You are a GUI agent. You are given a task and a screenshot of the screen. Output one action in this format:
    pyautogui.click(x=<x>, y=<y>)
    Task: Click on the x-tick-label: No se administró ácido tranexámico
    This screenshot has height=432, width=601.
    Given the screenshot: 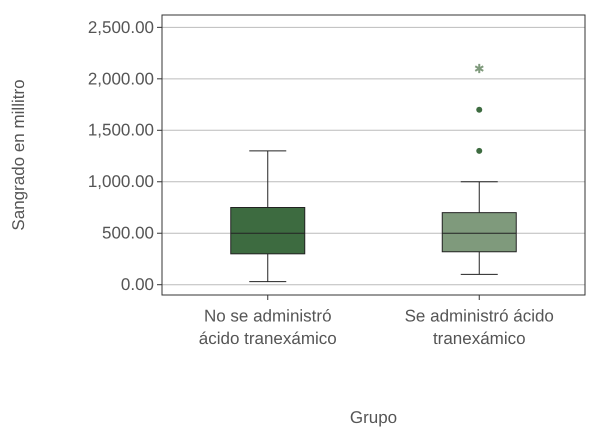 What is the action you would take?
    pyautogui.click(x=267, y=327)
    